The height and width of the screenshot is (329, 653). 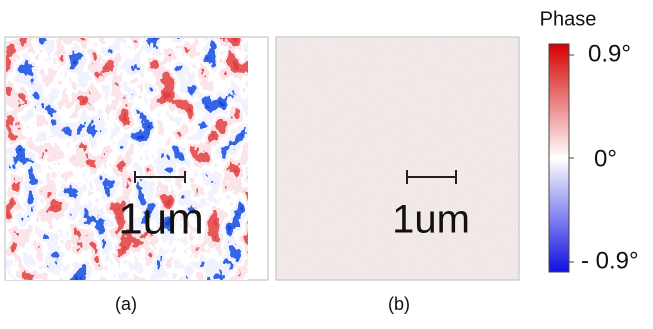 I want to click on colorbar, so click(x=559, y=158).